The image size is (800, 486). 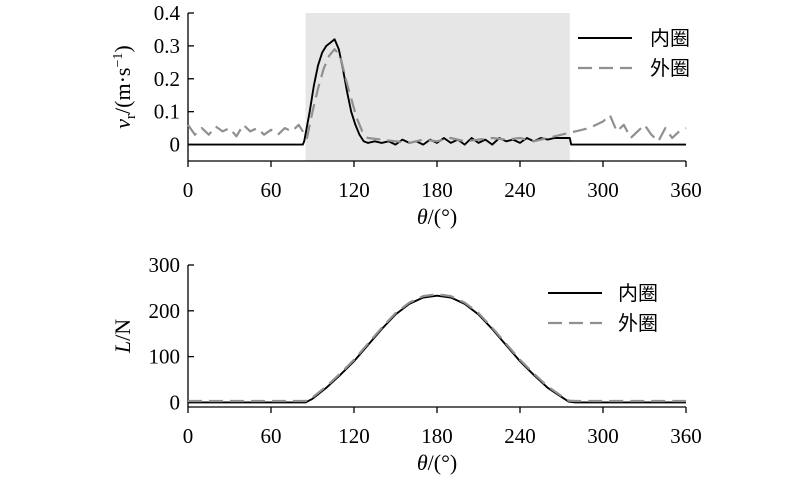 What do you see at coordinates (122, 347) in the screenshot?
I see `y-axis-title-var: L` at bounding box center [122, 347].